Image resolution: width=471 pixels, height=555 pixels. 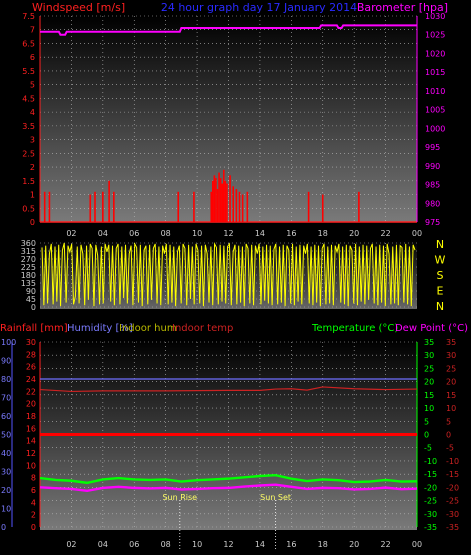 I want to click on humidity-tick-labels: 0 10 20 30 40 50 60 70 80 90 100, so click(x=8, y=435).